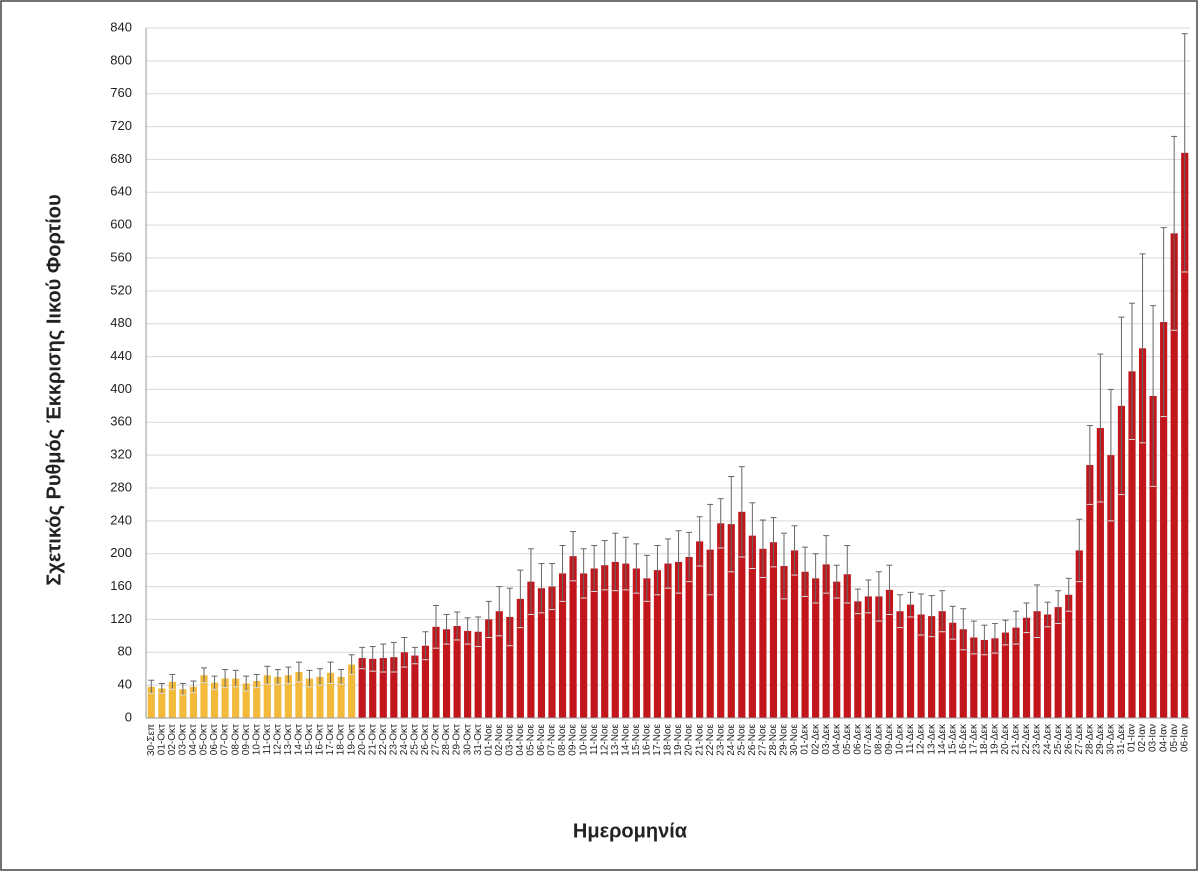 Image resolution: width=1198 pixels, height=871 pixels. What do you see at coordinates (320, 739) in the screenshot?
I see `x-tick-label: 16-Οκτ` at bounding box center [320, 739].